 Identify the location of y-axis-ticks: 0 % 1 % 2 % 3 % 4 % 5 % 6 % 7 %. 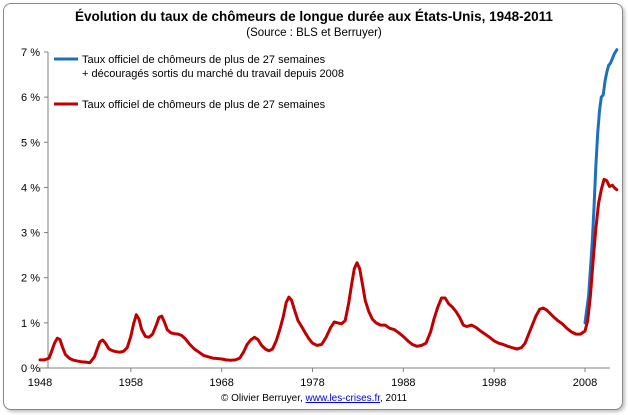
(34, 211).